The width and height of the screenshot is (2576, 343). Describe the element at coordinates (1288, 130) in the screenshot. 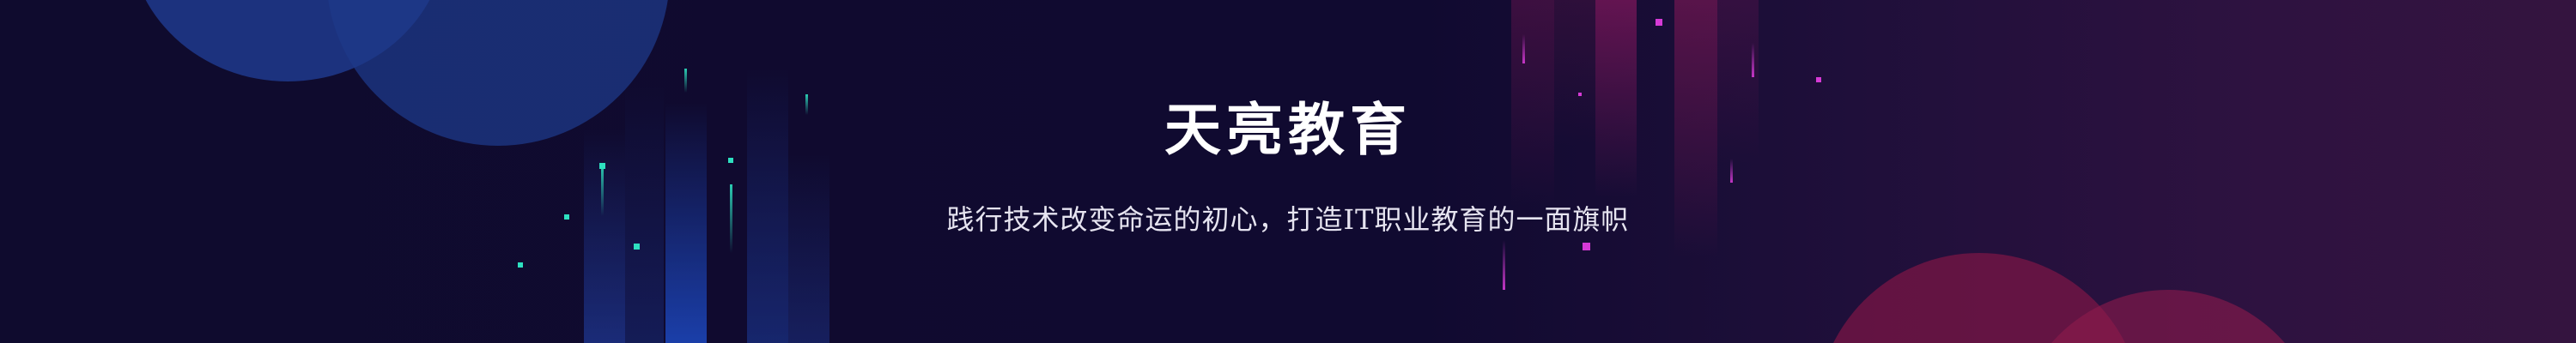

I see `page-title: 天亮教育` at that location.